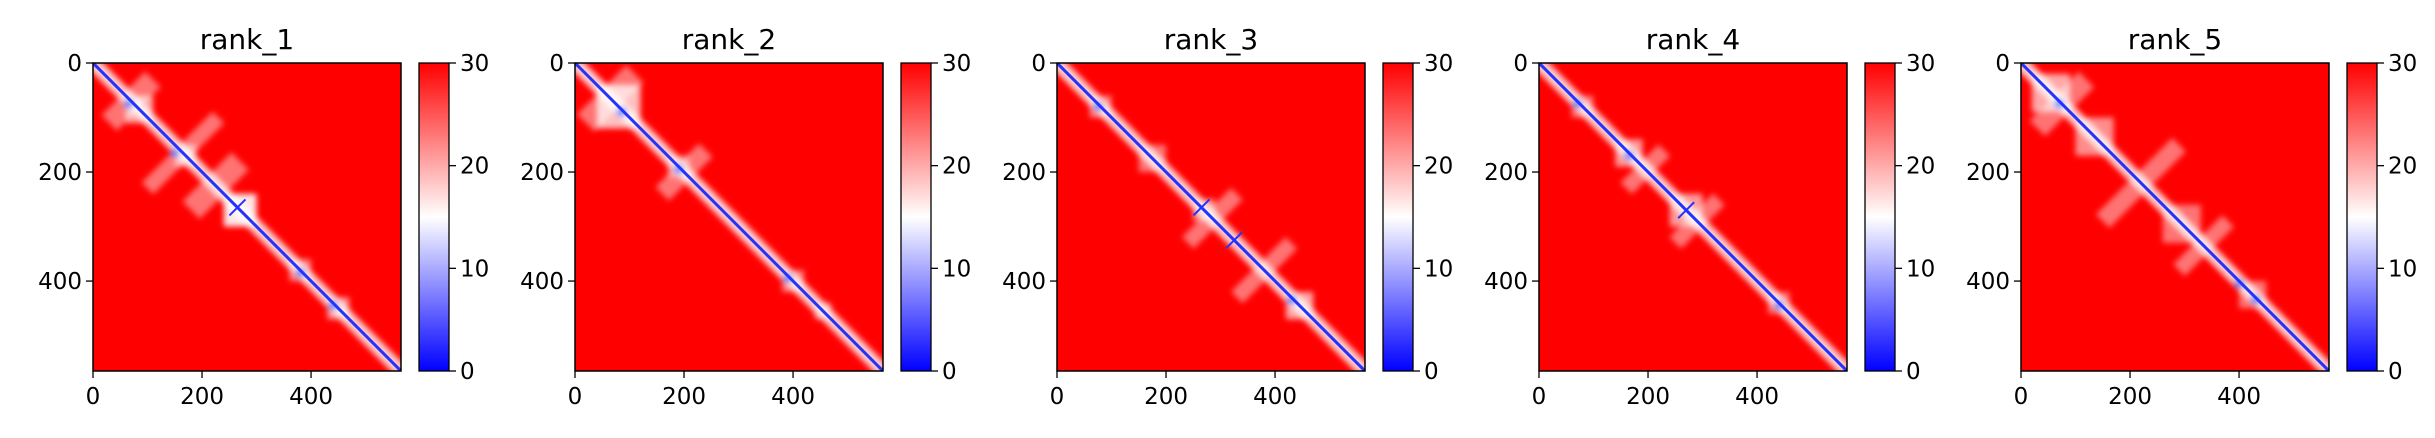 The height and width of the screenshot is (438, 2435). I want to click on panel-title: rank_3, so click(1211, 39).